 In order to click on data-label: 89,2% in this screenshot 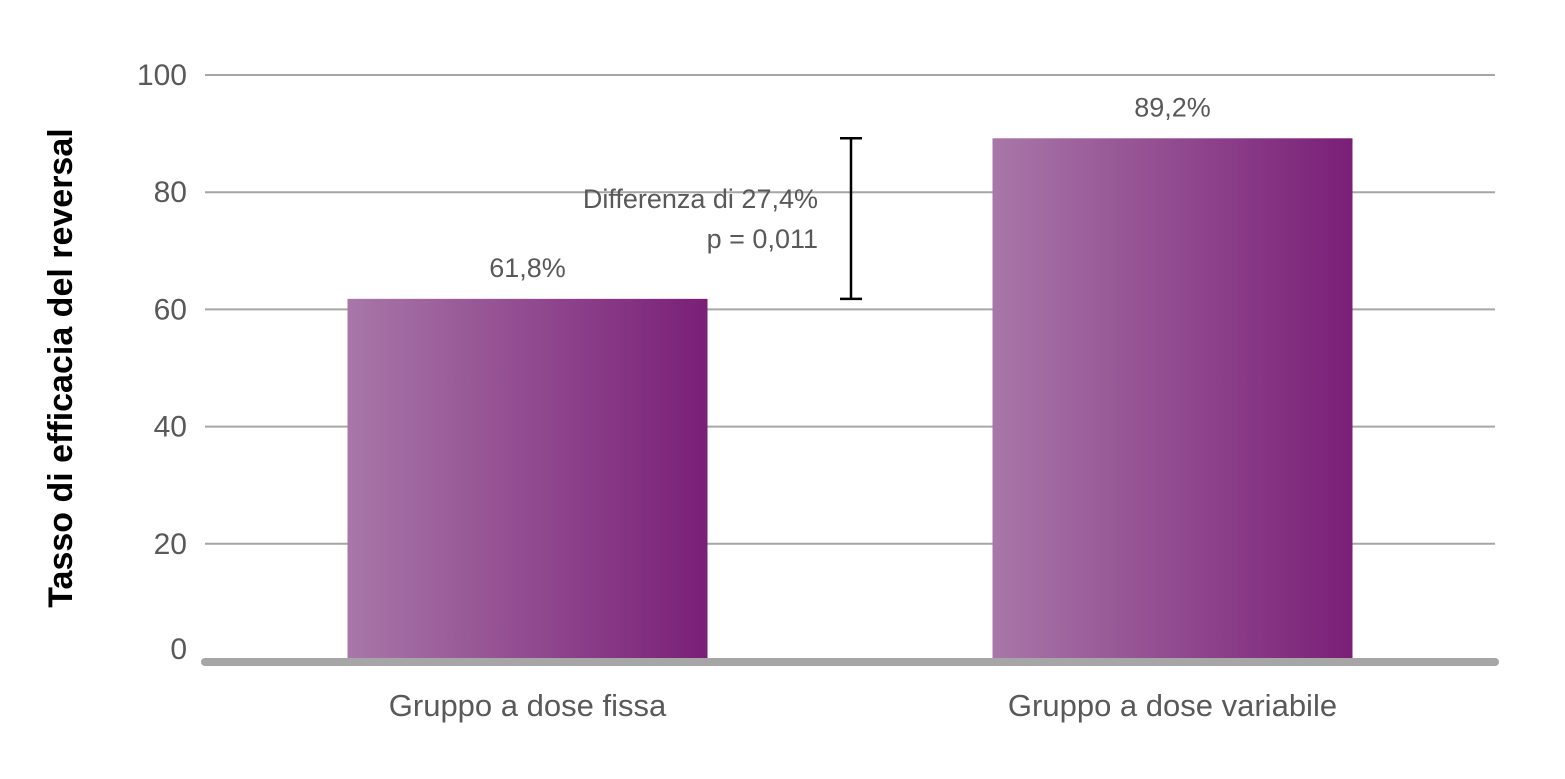, I will do `click(1172, 107)`.